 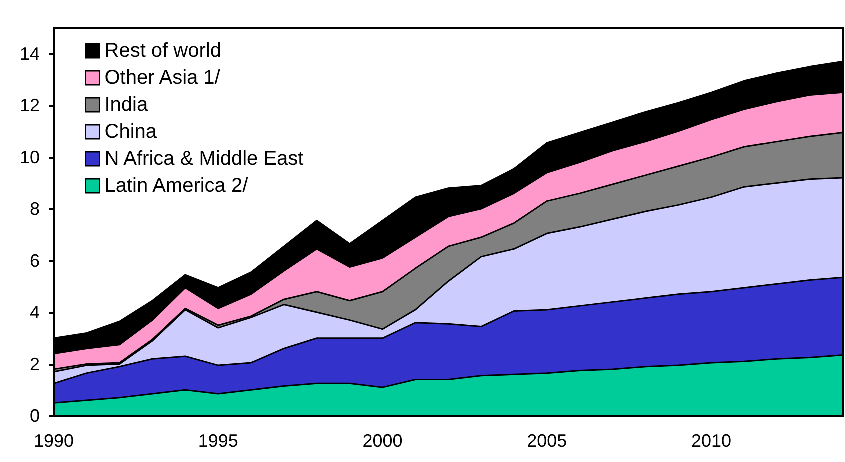 What do you see at coordinates (54, 441) in the screenshot?
I see `x-tick-label: 1990` at bounding box center [54, 441].